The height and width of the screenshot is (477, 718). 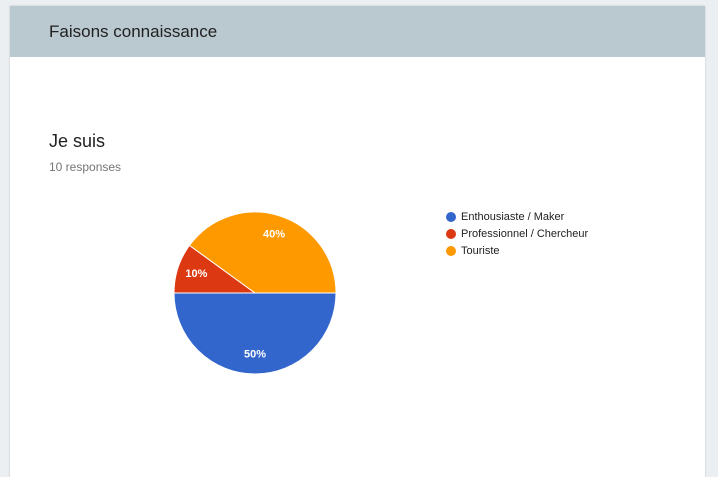 I want to click on slice-label: 10%, so click(x=196, y=274).